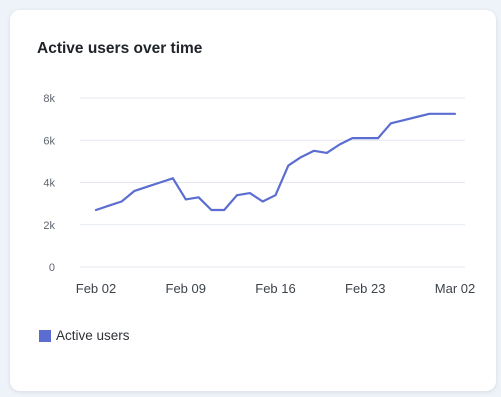 The height and width of the screenshot is (397, 501). What do you see at coordinates (365, 288) in the screenshot?
I see `x-tick-label: Feb 23` at bounding box center [365, 288].